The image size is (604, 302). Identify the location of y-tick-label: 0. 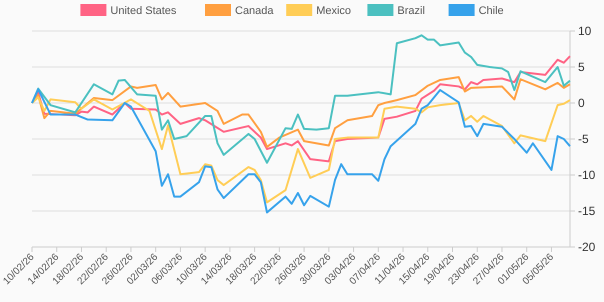
(581, 103).